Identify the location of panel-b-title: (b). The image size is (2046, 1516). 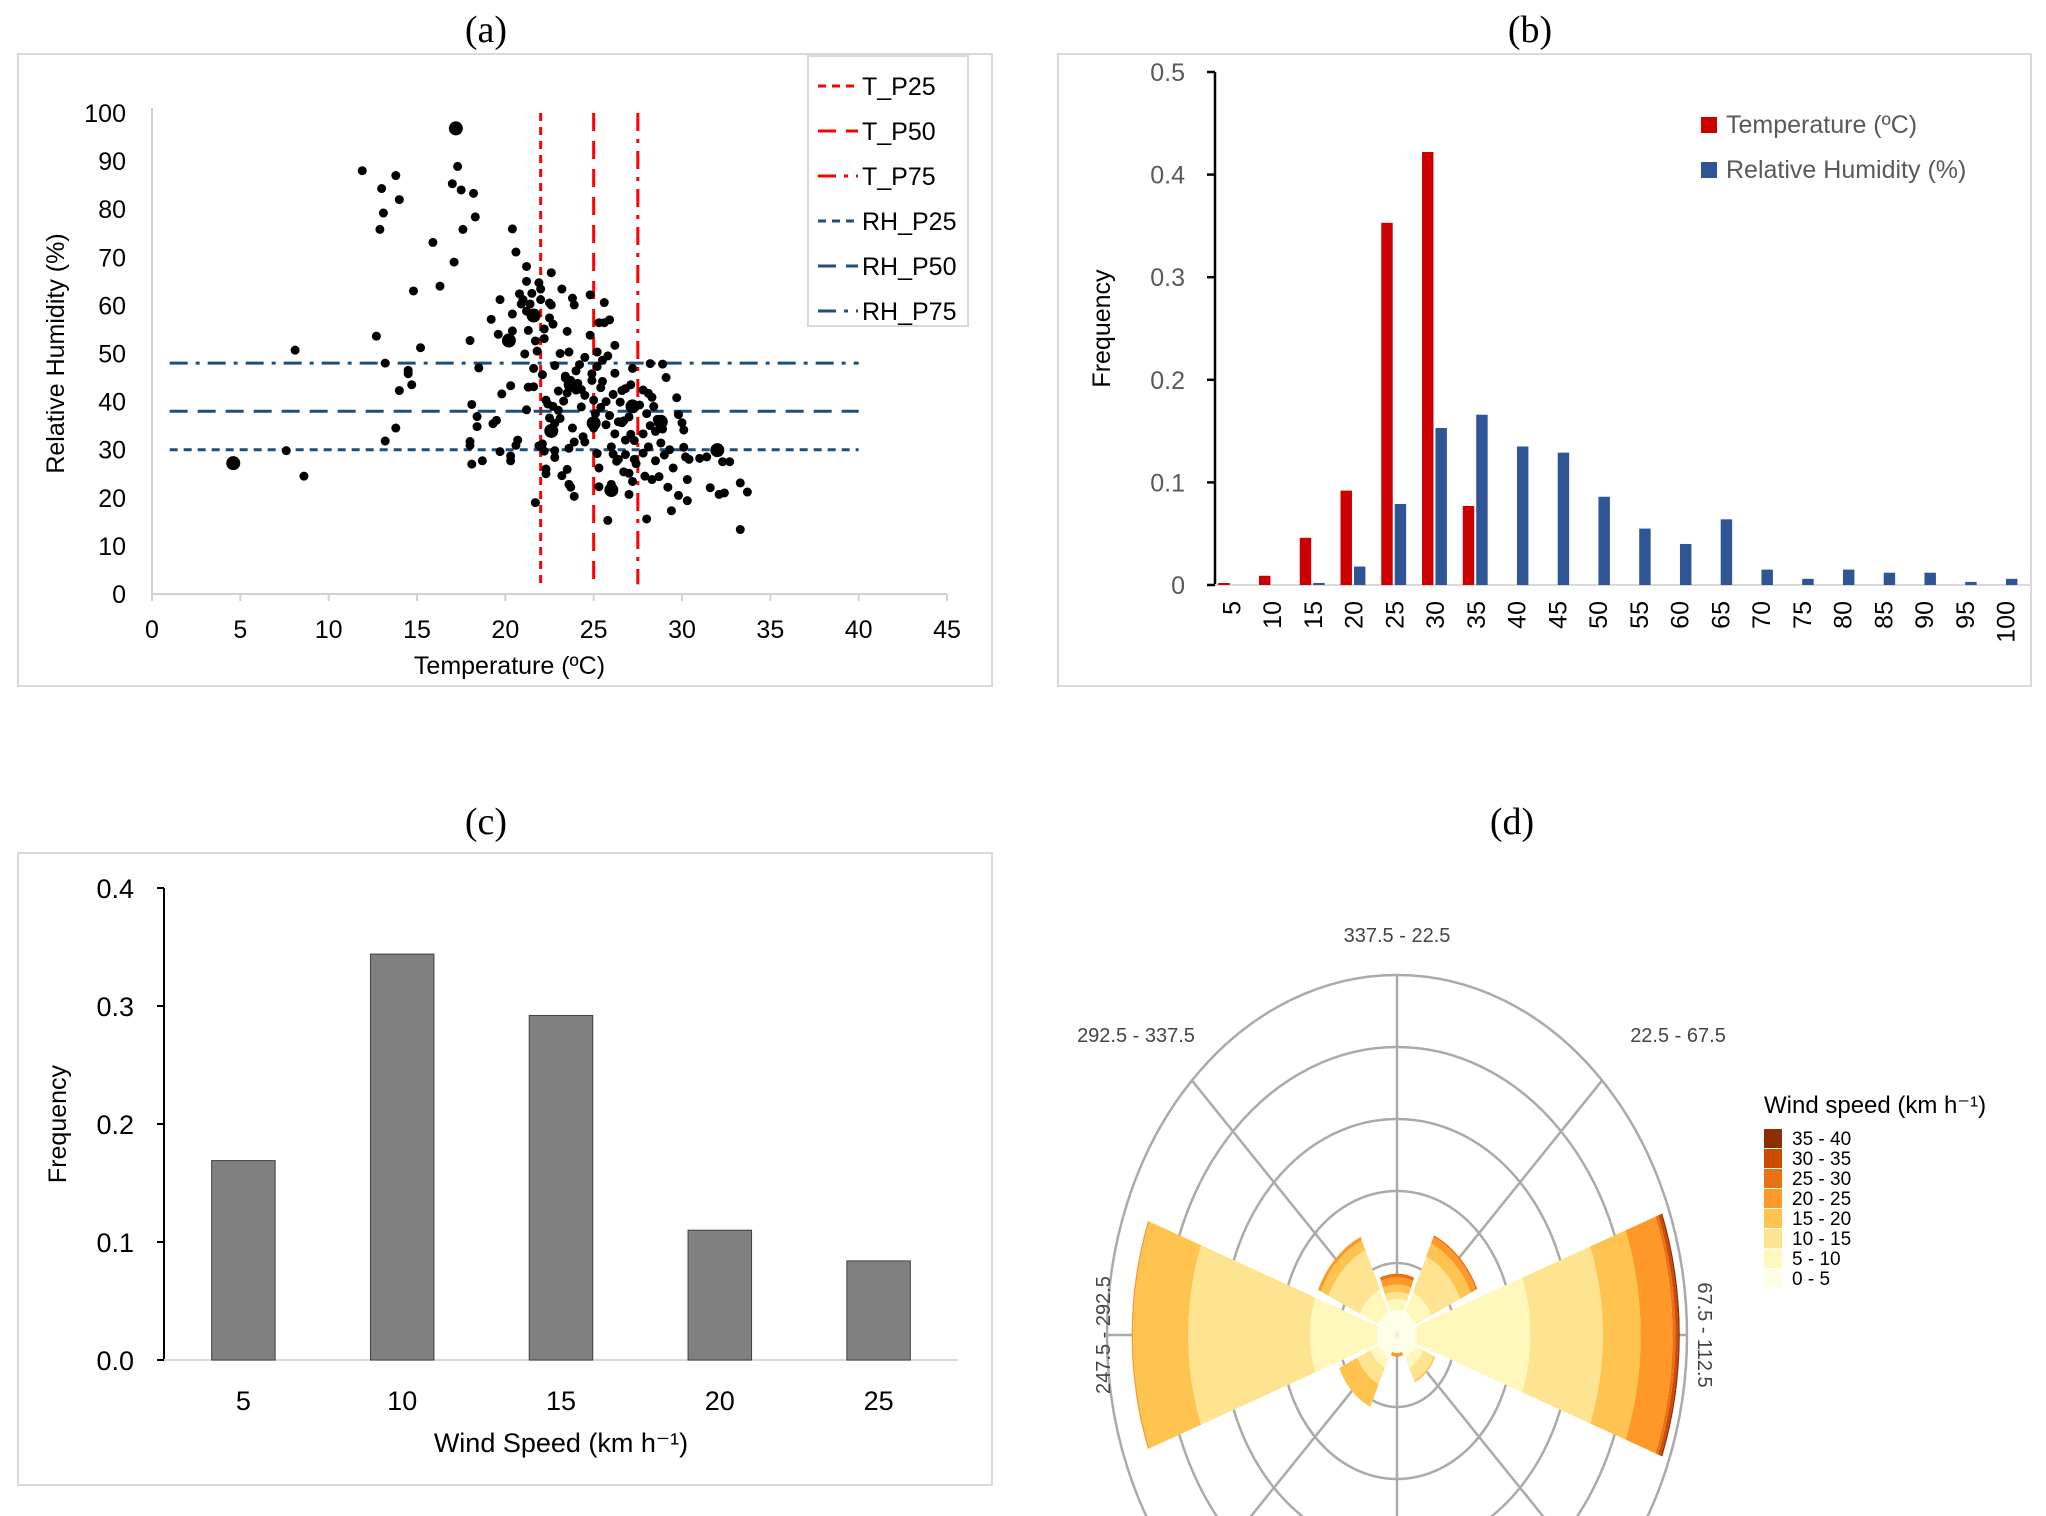
(1530, 30).